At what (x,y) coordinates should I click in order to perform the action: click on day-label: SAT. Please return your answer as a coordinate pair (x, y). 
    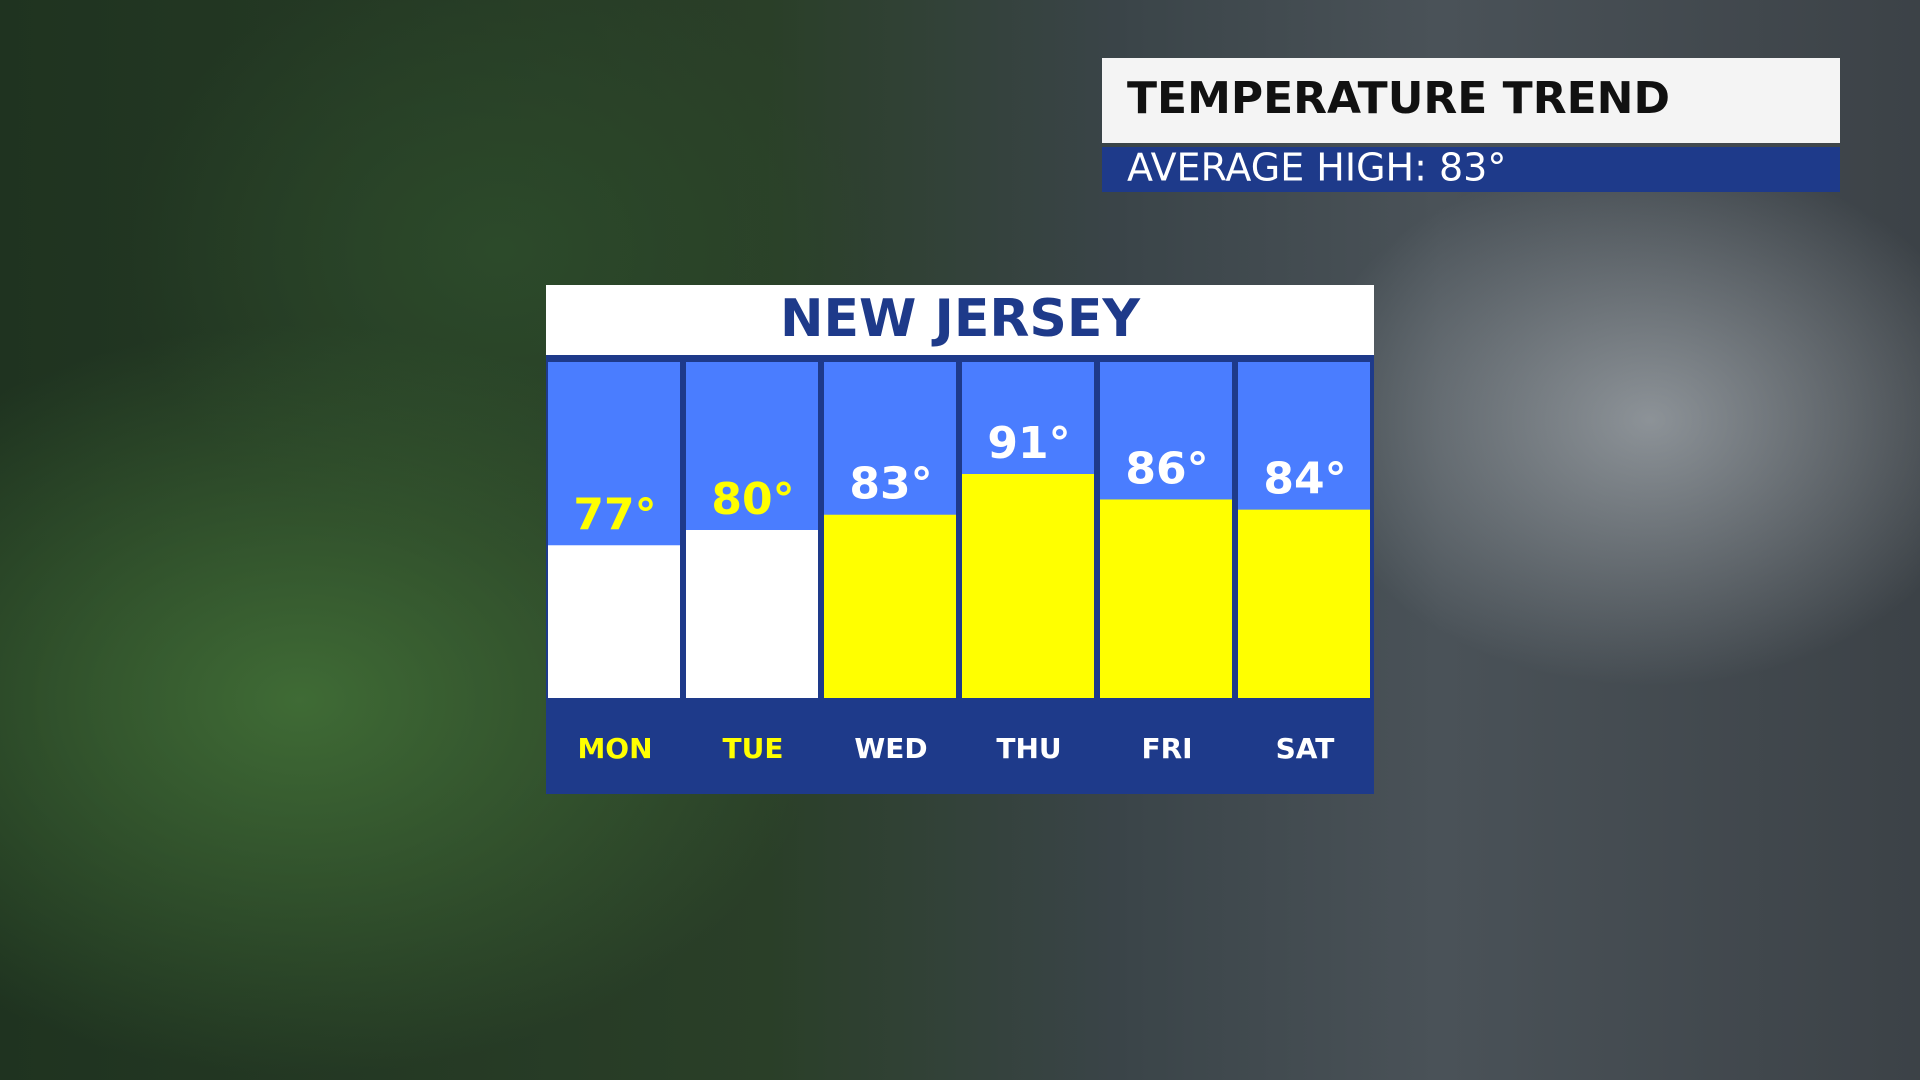
    Looking at the image, I should click on (1305, 748).